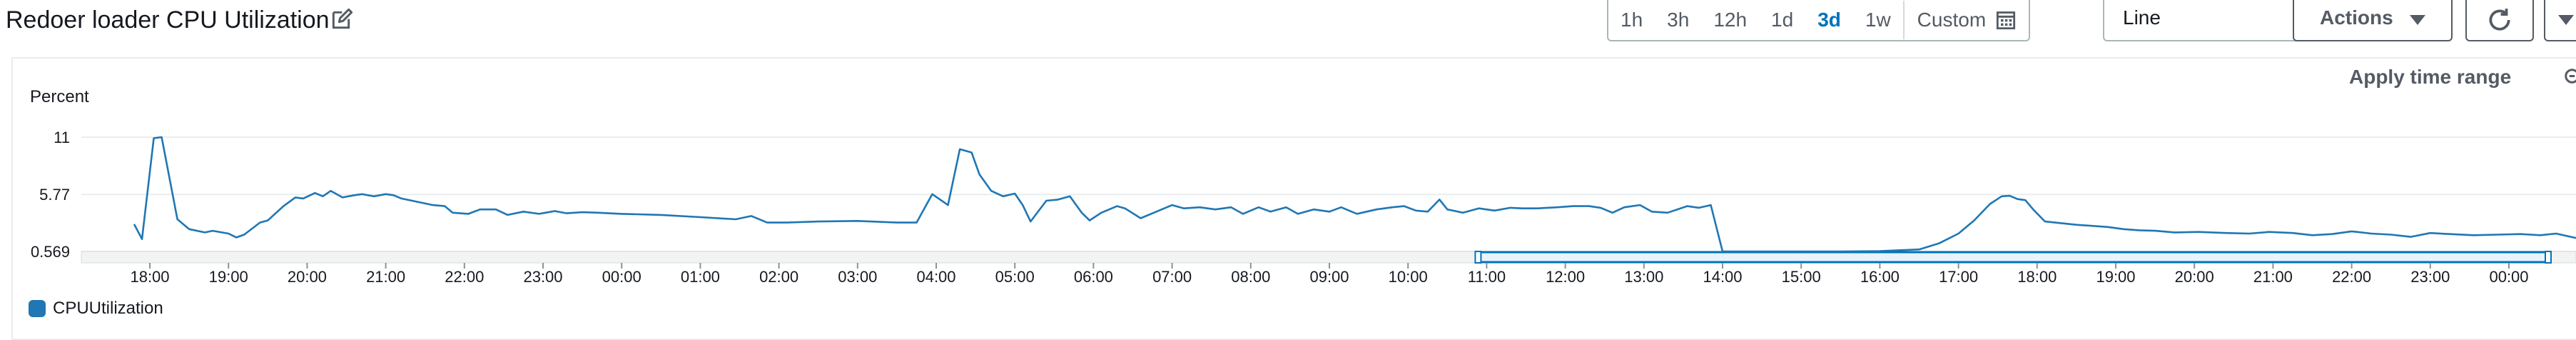  I want to click on x-tick-label: 12:00, so click(1565, 277).